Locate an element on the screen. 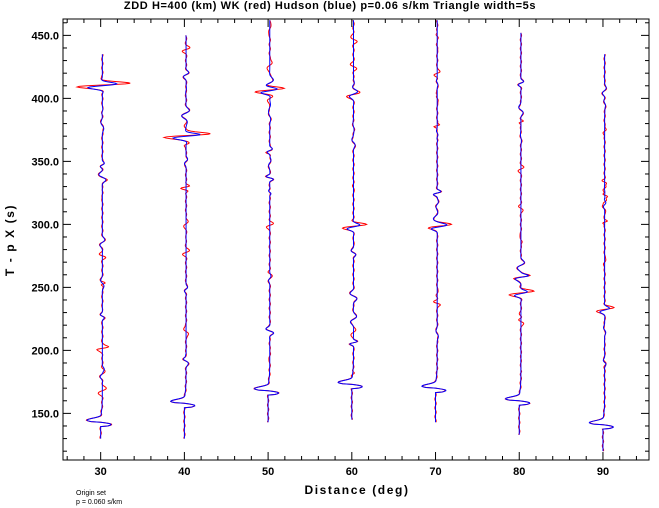 Image resolution: width=659 pixels, height=508 pixels. footer-origin-note: Origin set is located at coordinates (91, 493).